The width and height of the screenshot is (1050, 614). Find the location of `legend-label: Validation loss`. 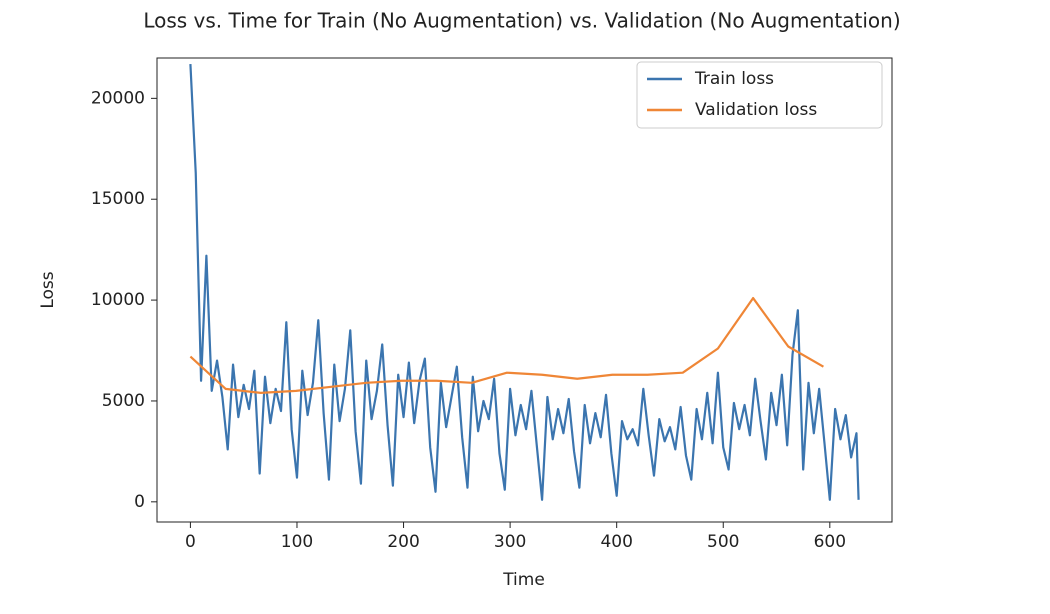

legend-label: Validation loss is located at coordinates (756, 110).